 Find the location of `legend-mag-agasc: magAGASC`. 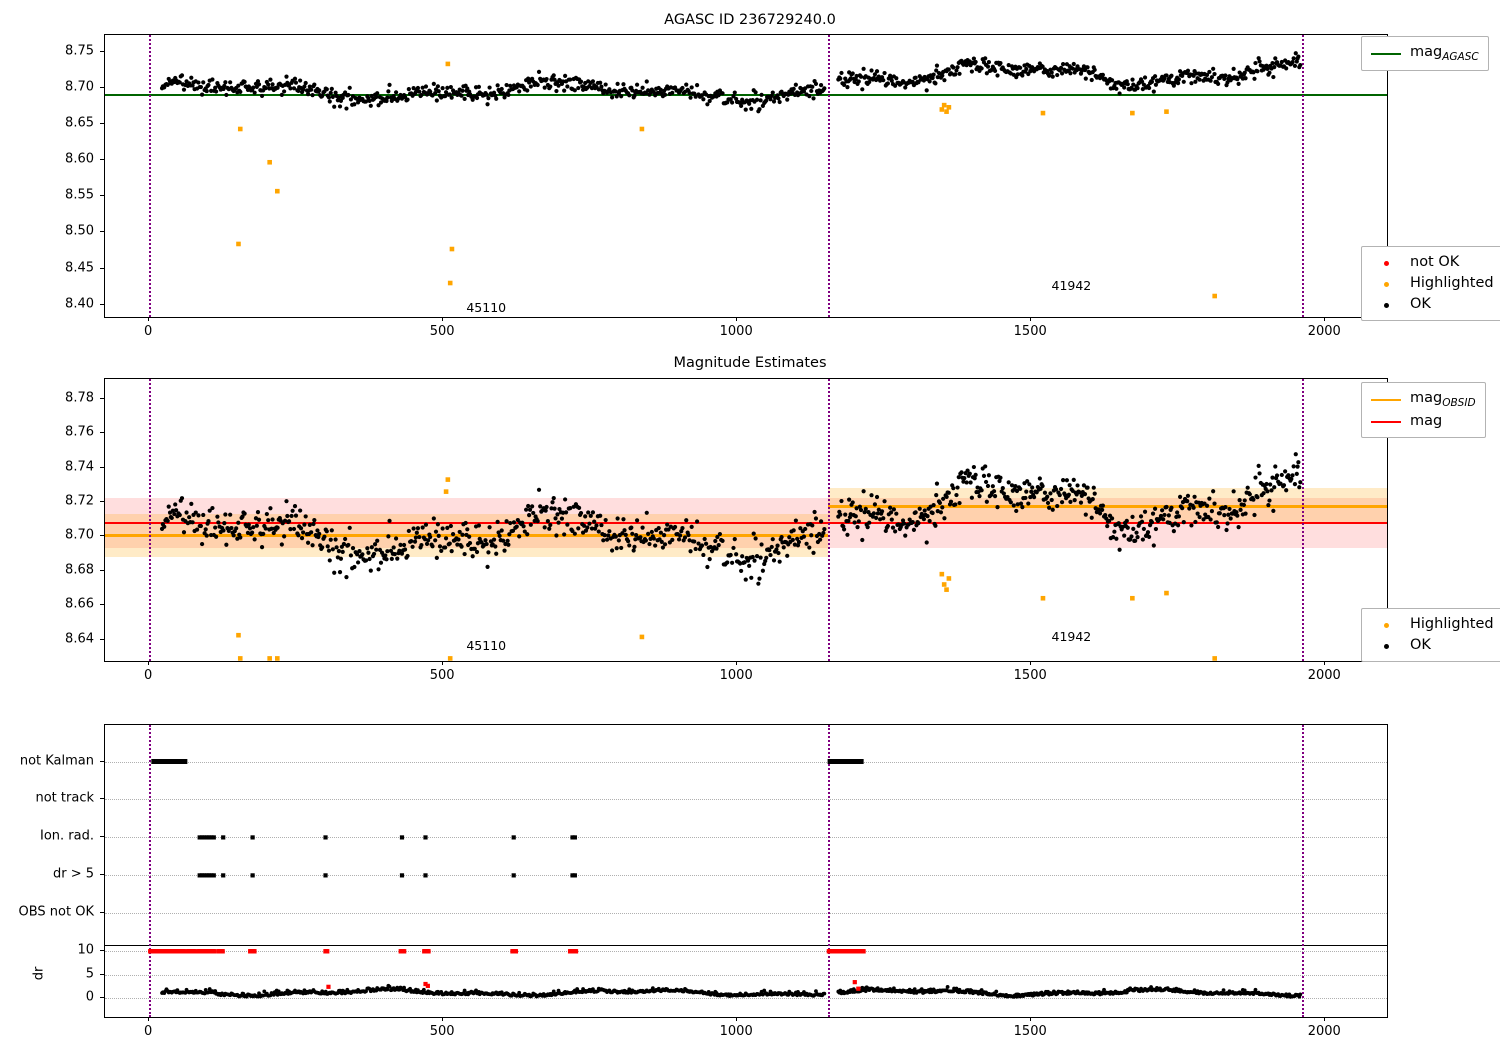

legend-mag-agasc: magAGASC is located at coordinates (1425, 54).